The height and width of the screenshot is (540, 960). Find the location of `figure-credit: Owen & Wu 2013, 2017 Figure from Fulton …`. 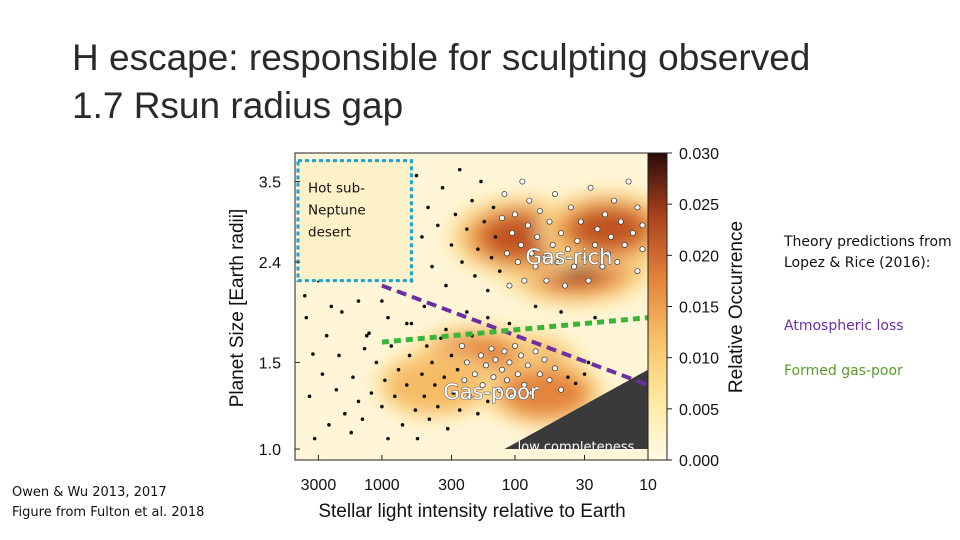

figure-credit: Owen & Wu 2013, 2017 Figure from Fulton … is located at coordinates (112, 503).